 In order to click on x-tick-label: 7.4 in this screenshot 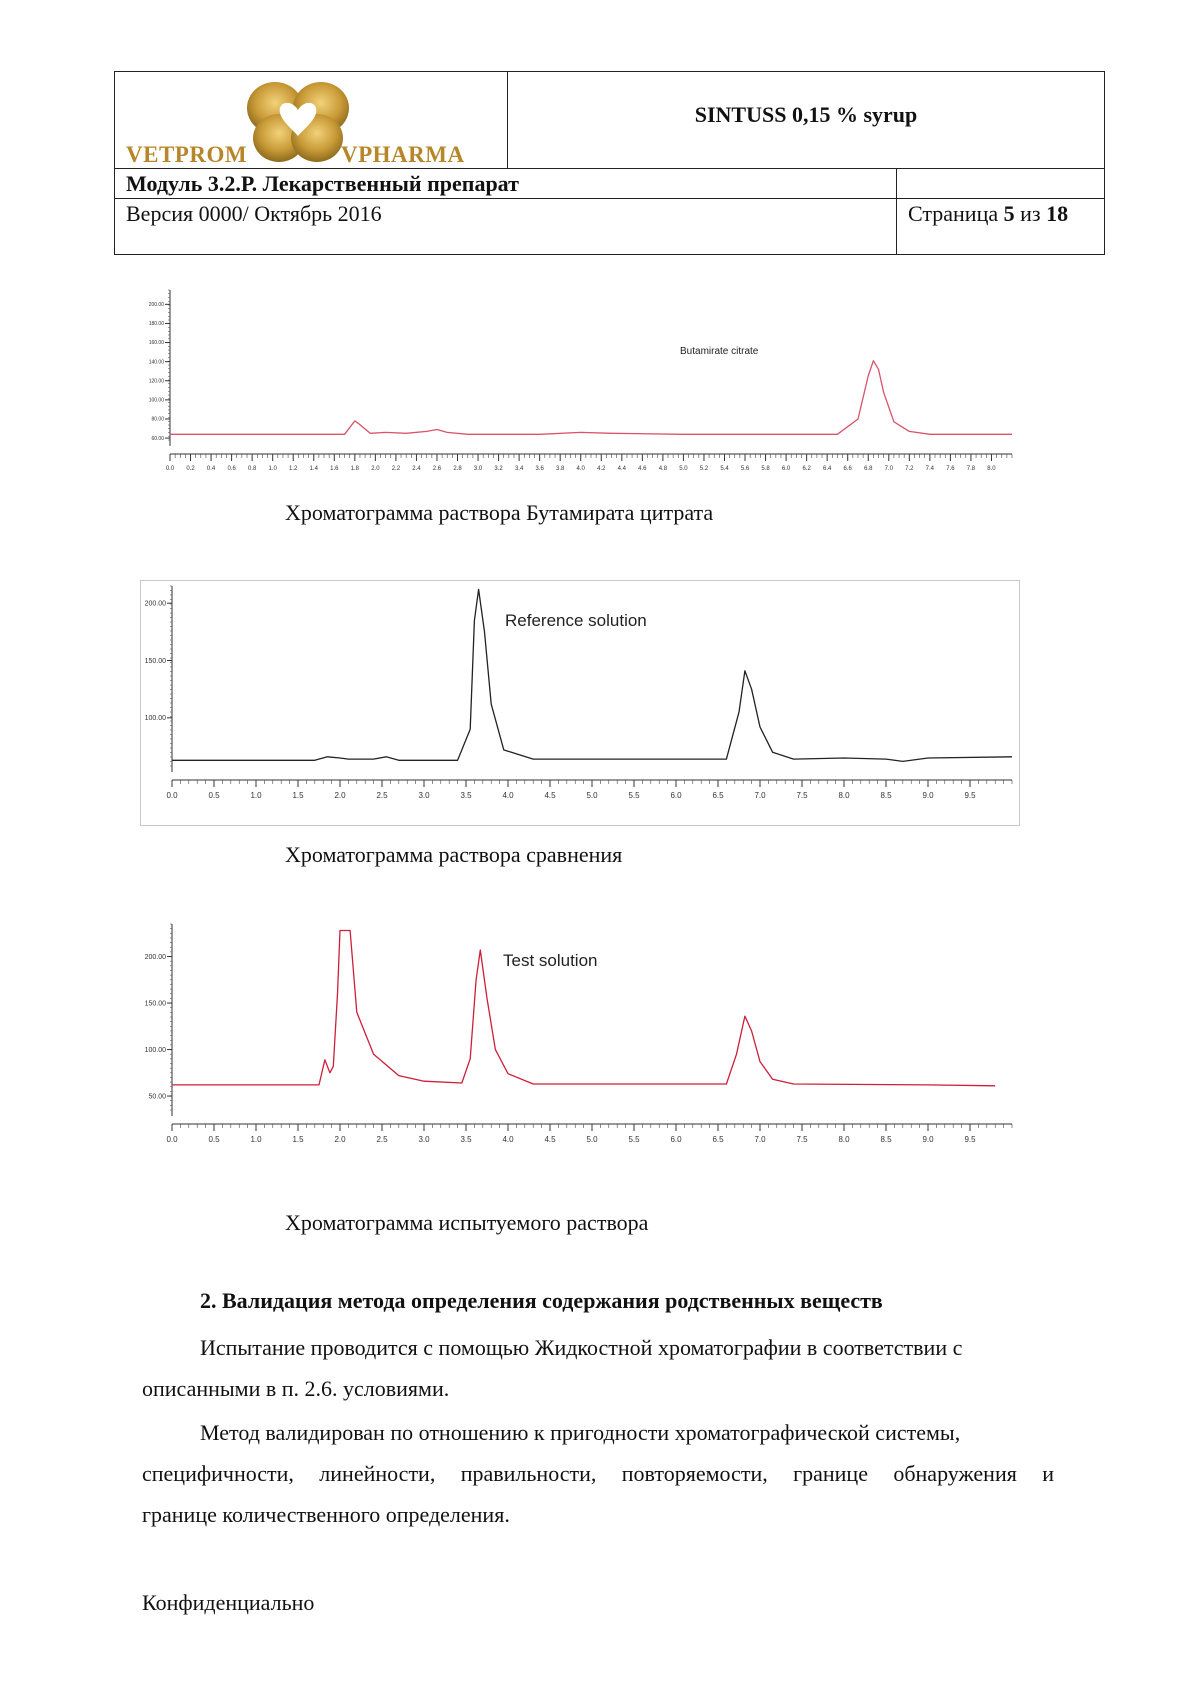, I will do `click(930, 469)`.